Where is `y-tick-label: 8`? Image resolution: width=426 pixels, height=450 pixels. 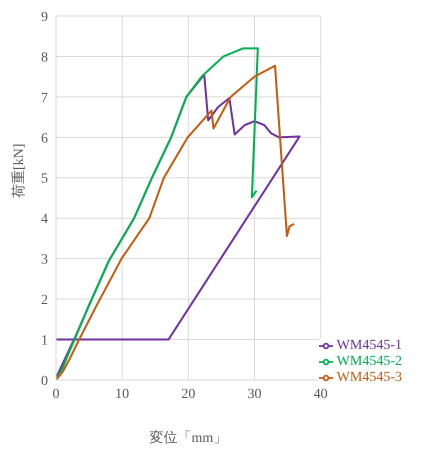
y-tick-label: 8 is located at coordinates (44, 58).